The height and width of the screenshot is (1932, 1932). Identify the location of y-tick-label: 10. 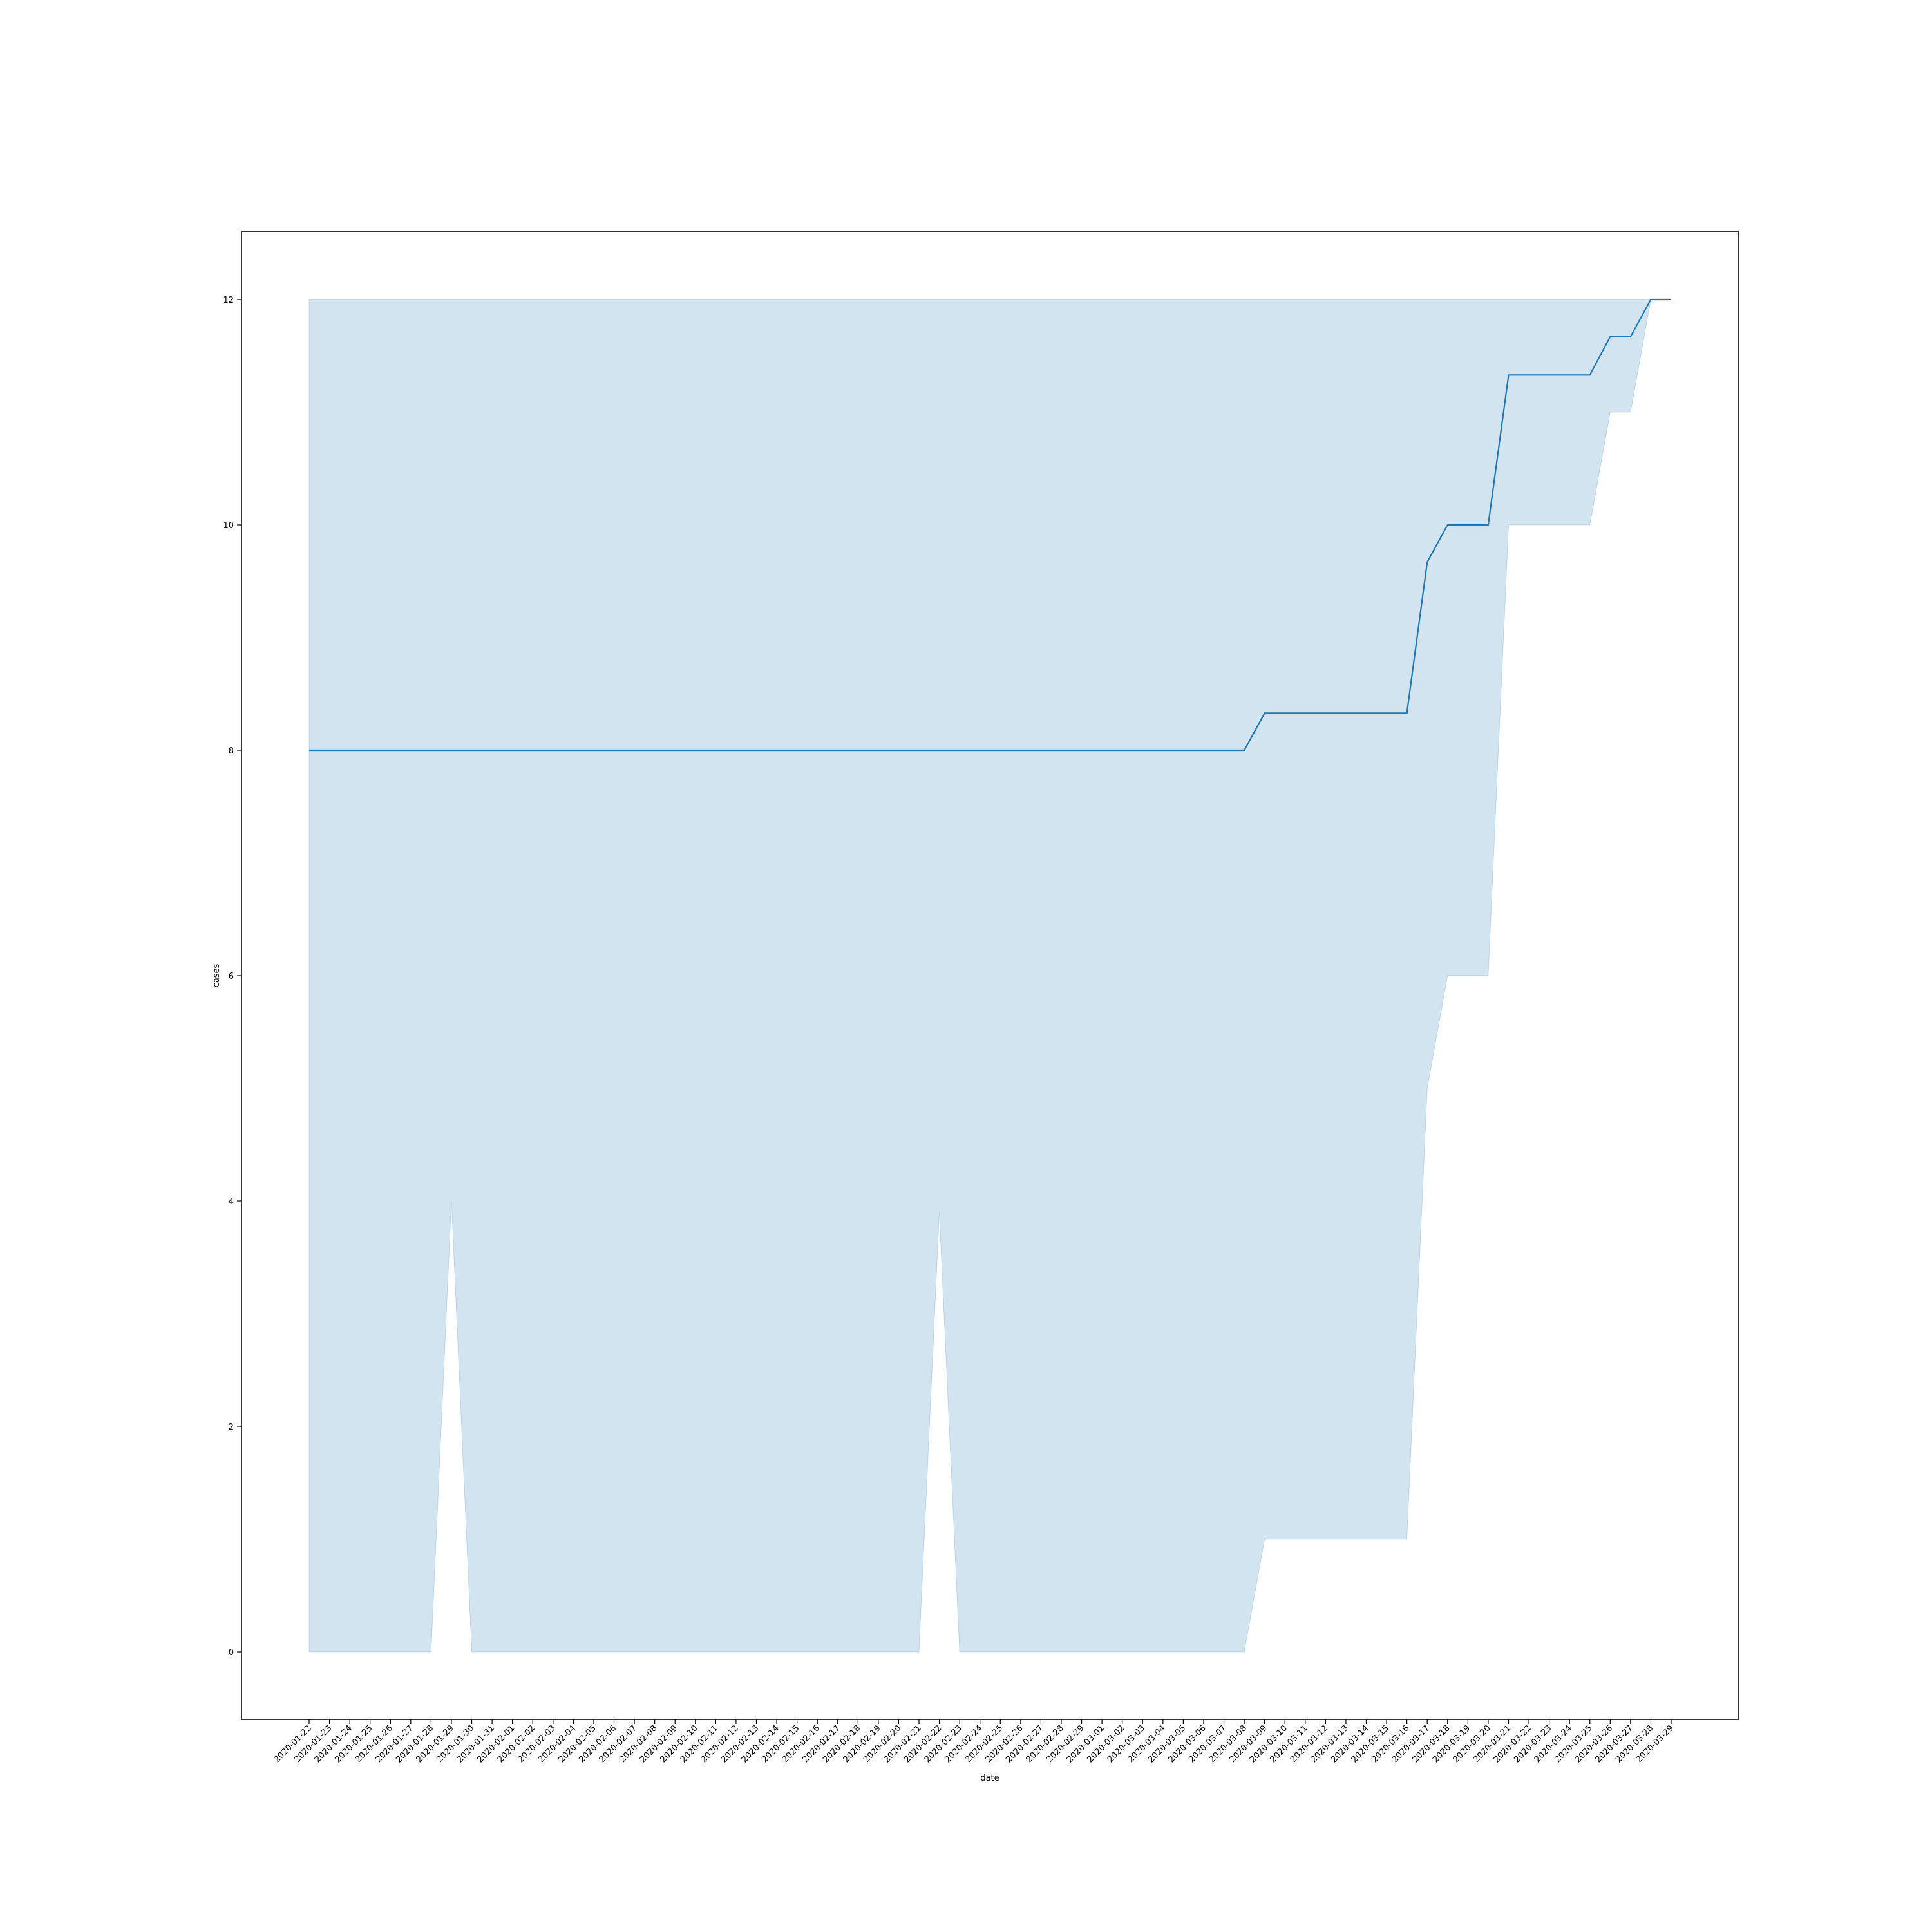
(229, 526).